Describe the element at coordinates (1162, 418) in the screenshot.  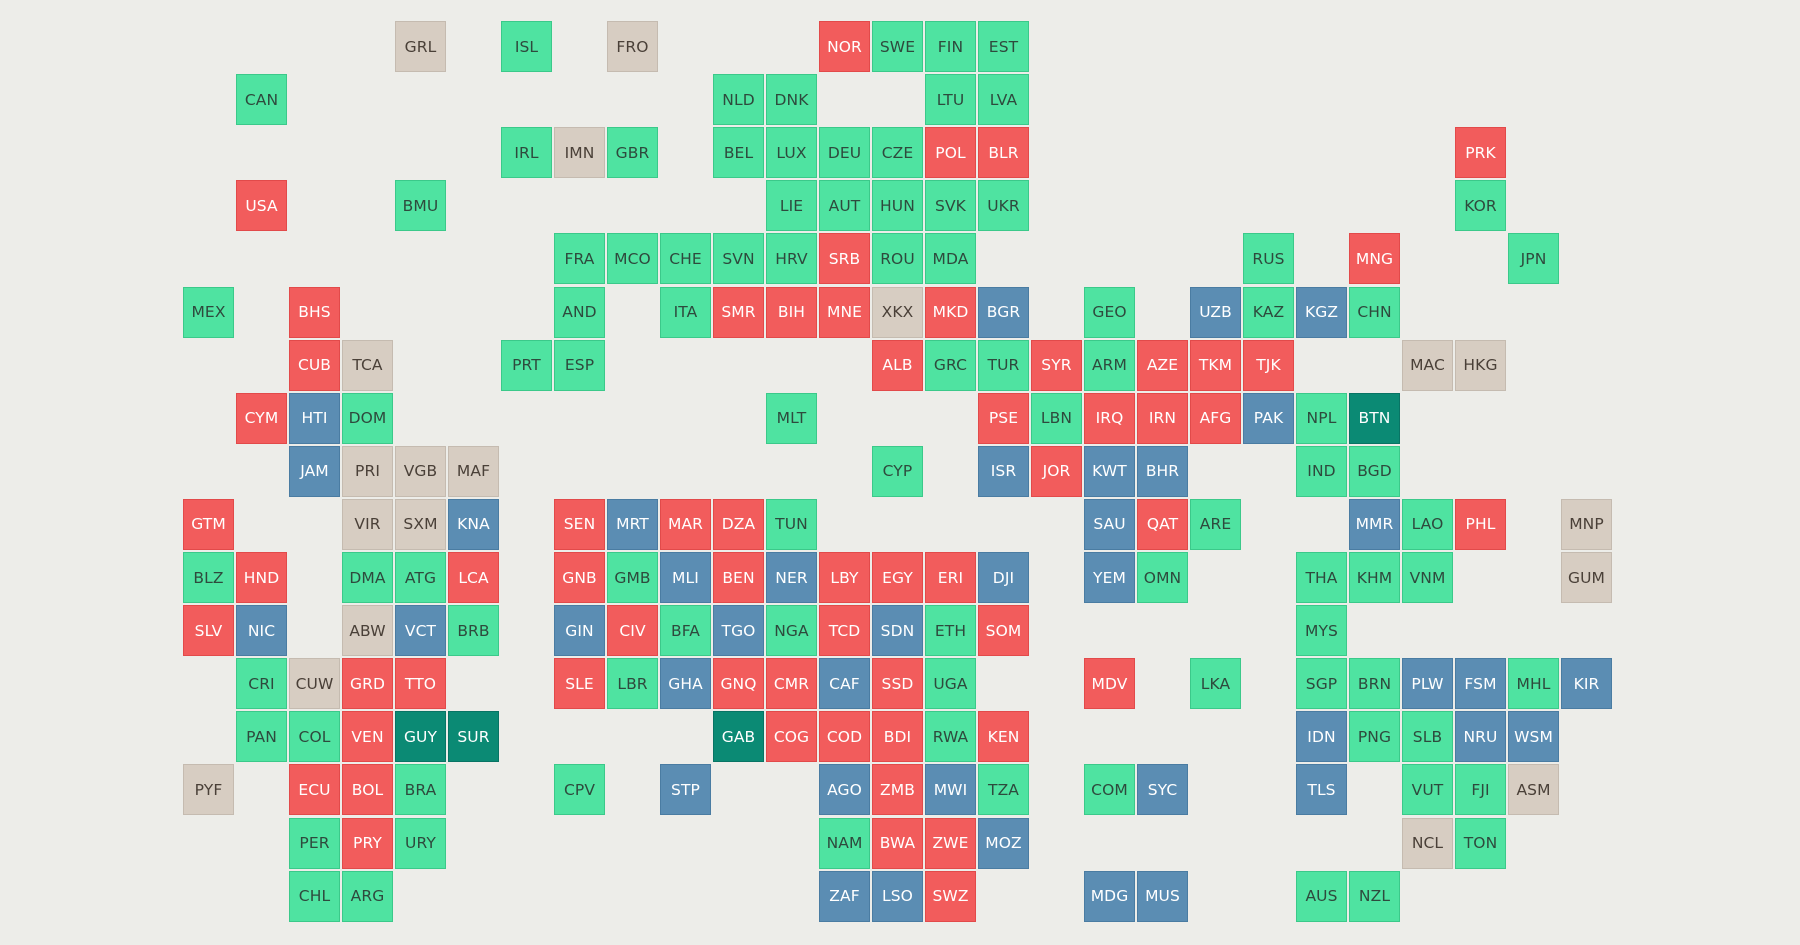
I see `country-tile-irn: IRN` at that location.